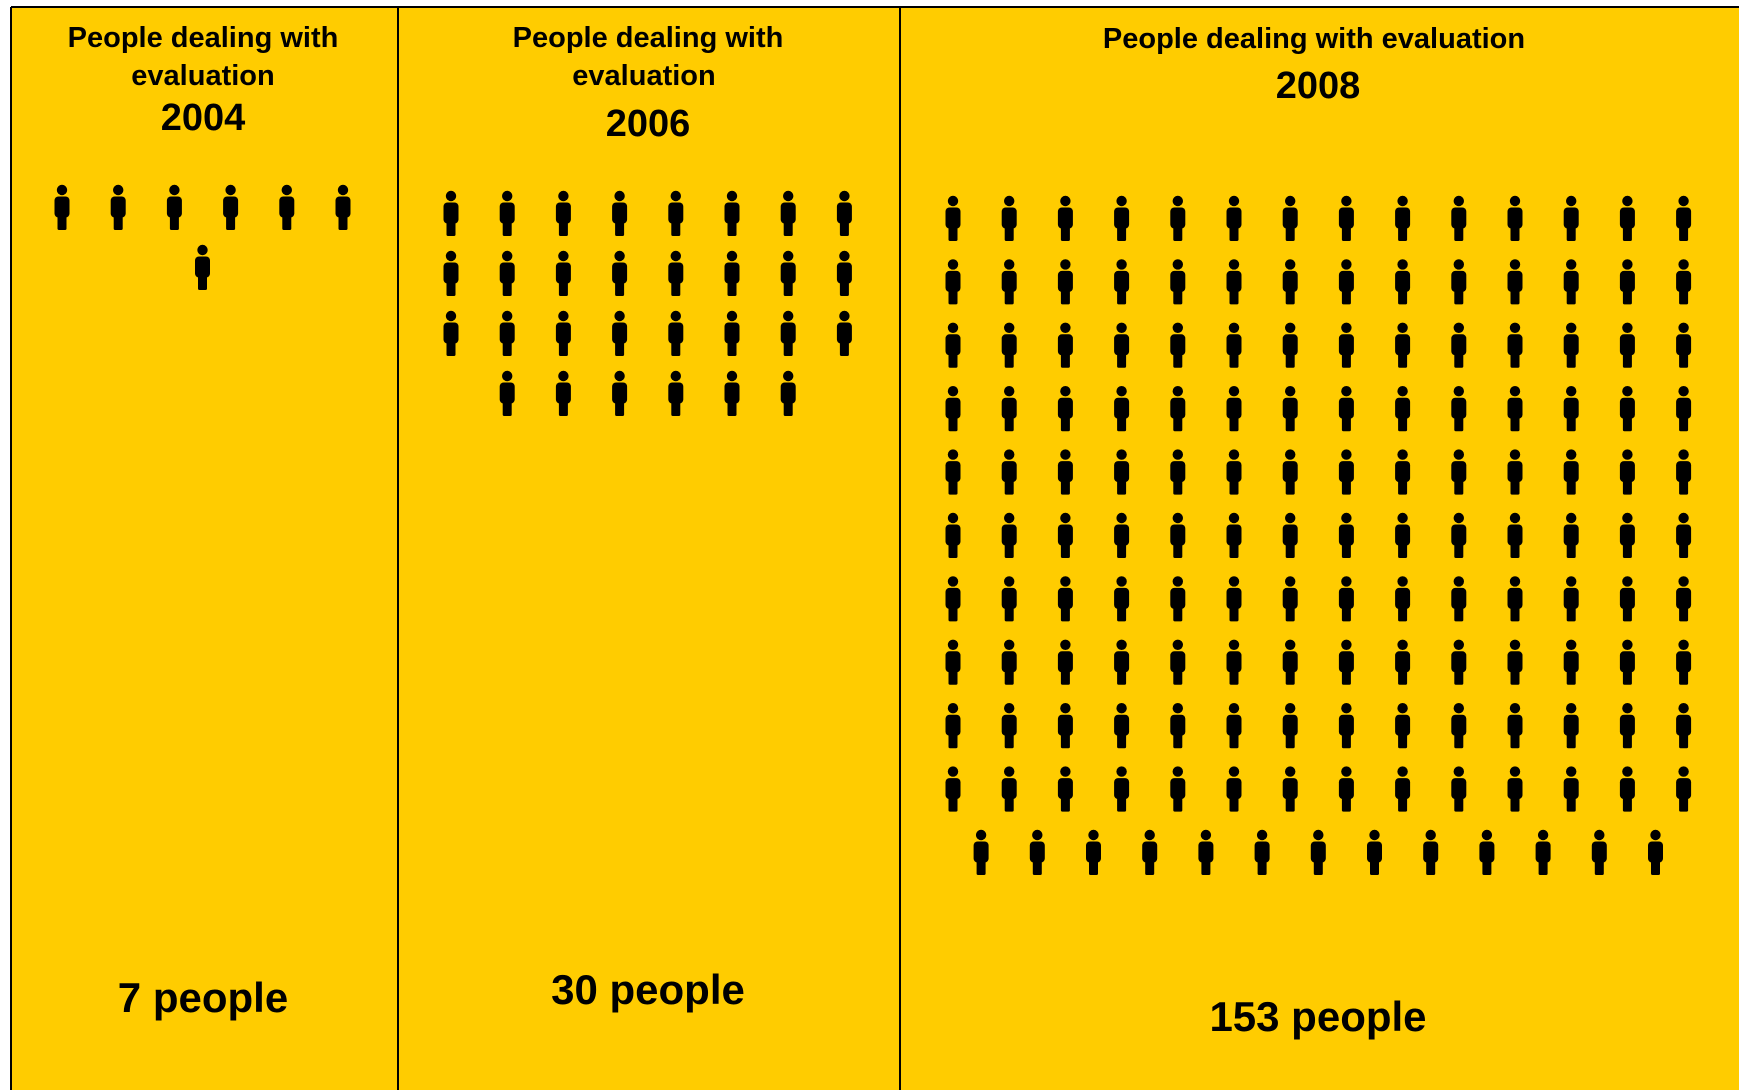 This screenshot has width=1739, height=1090. I want to click on panel-count-label: 30 people, so click(648, 989).